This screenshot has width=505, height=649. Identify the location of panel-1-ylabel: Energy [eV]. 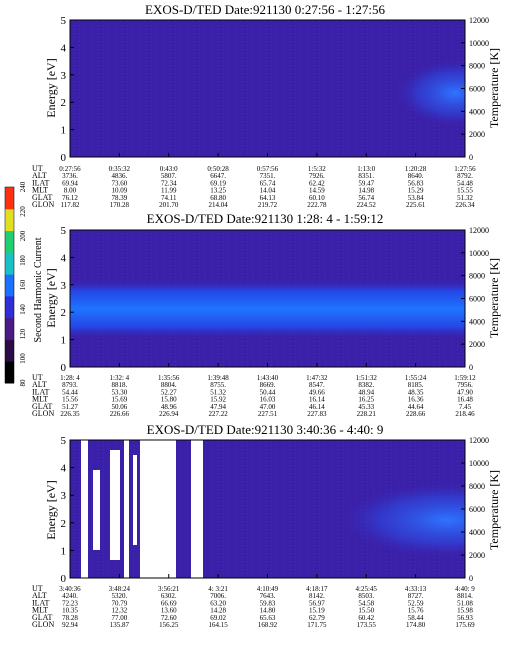
(51, 87).